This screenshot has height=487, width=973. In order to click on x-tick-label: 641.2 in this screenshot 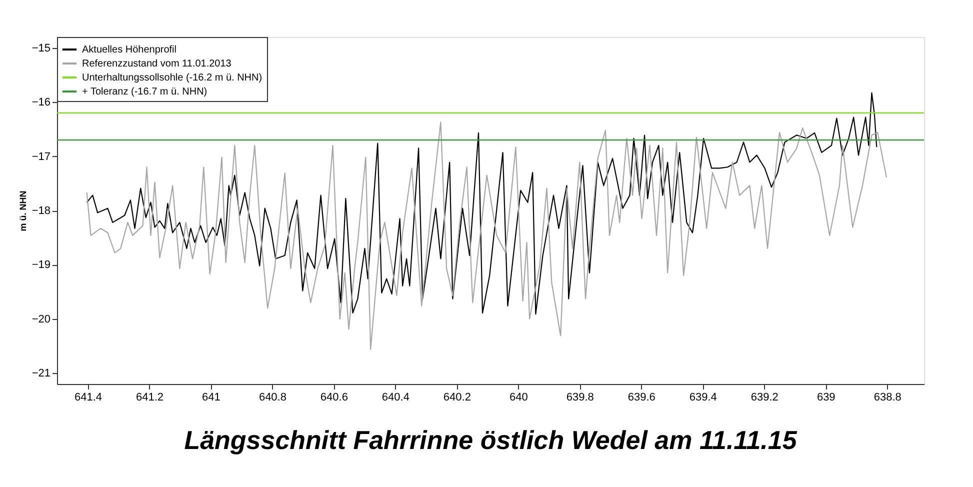, I will do `click(150, 398)`.